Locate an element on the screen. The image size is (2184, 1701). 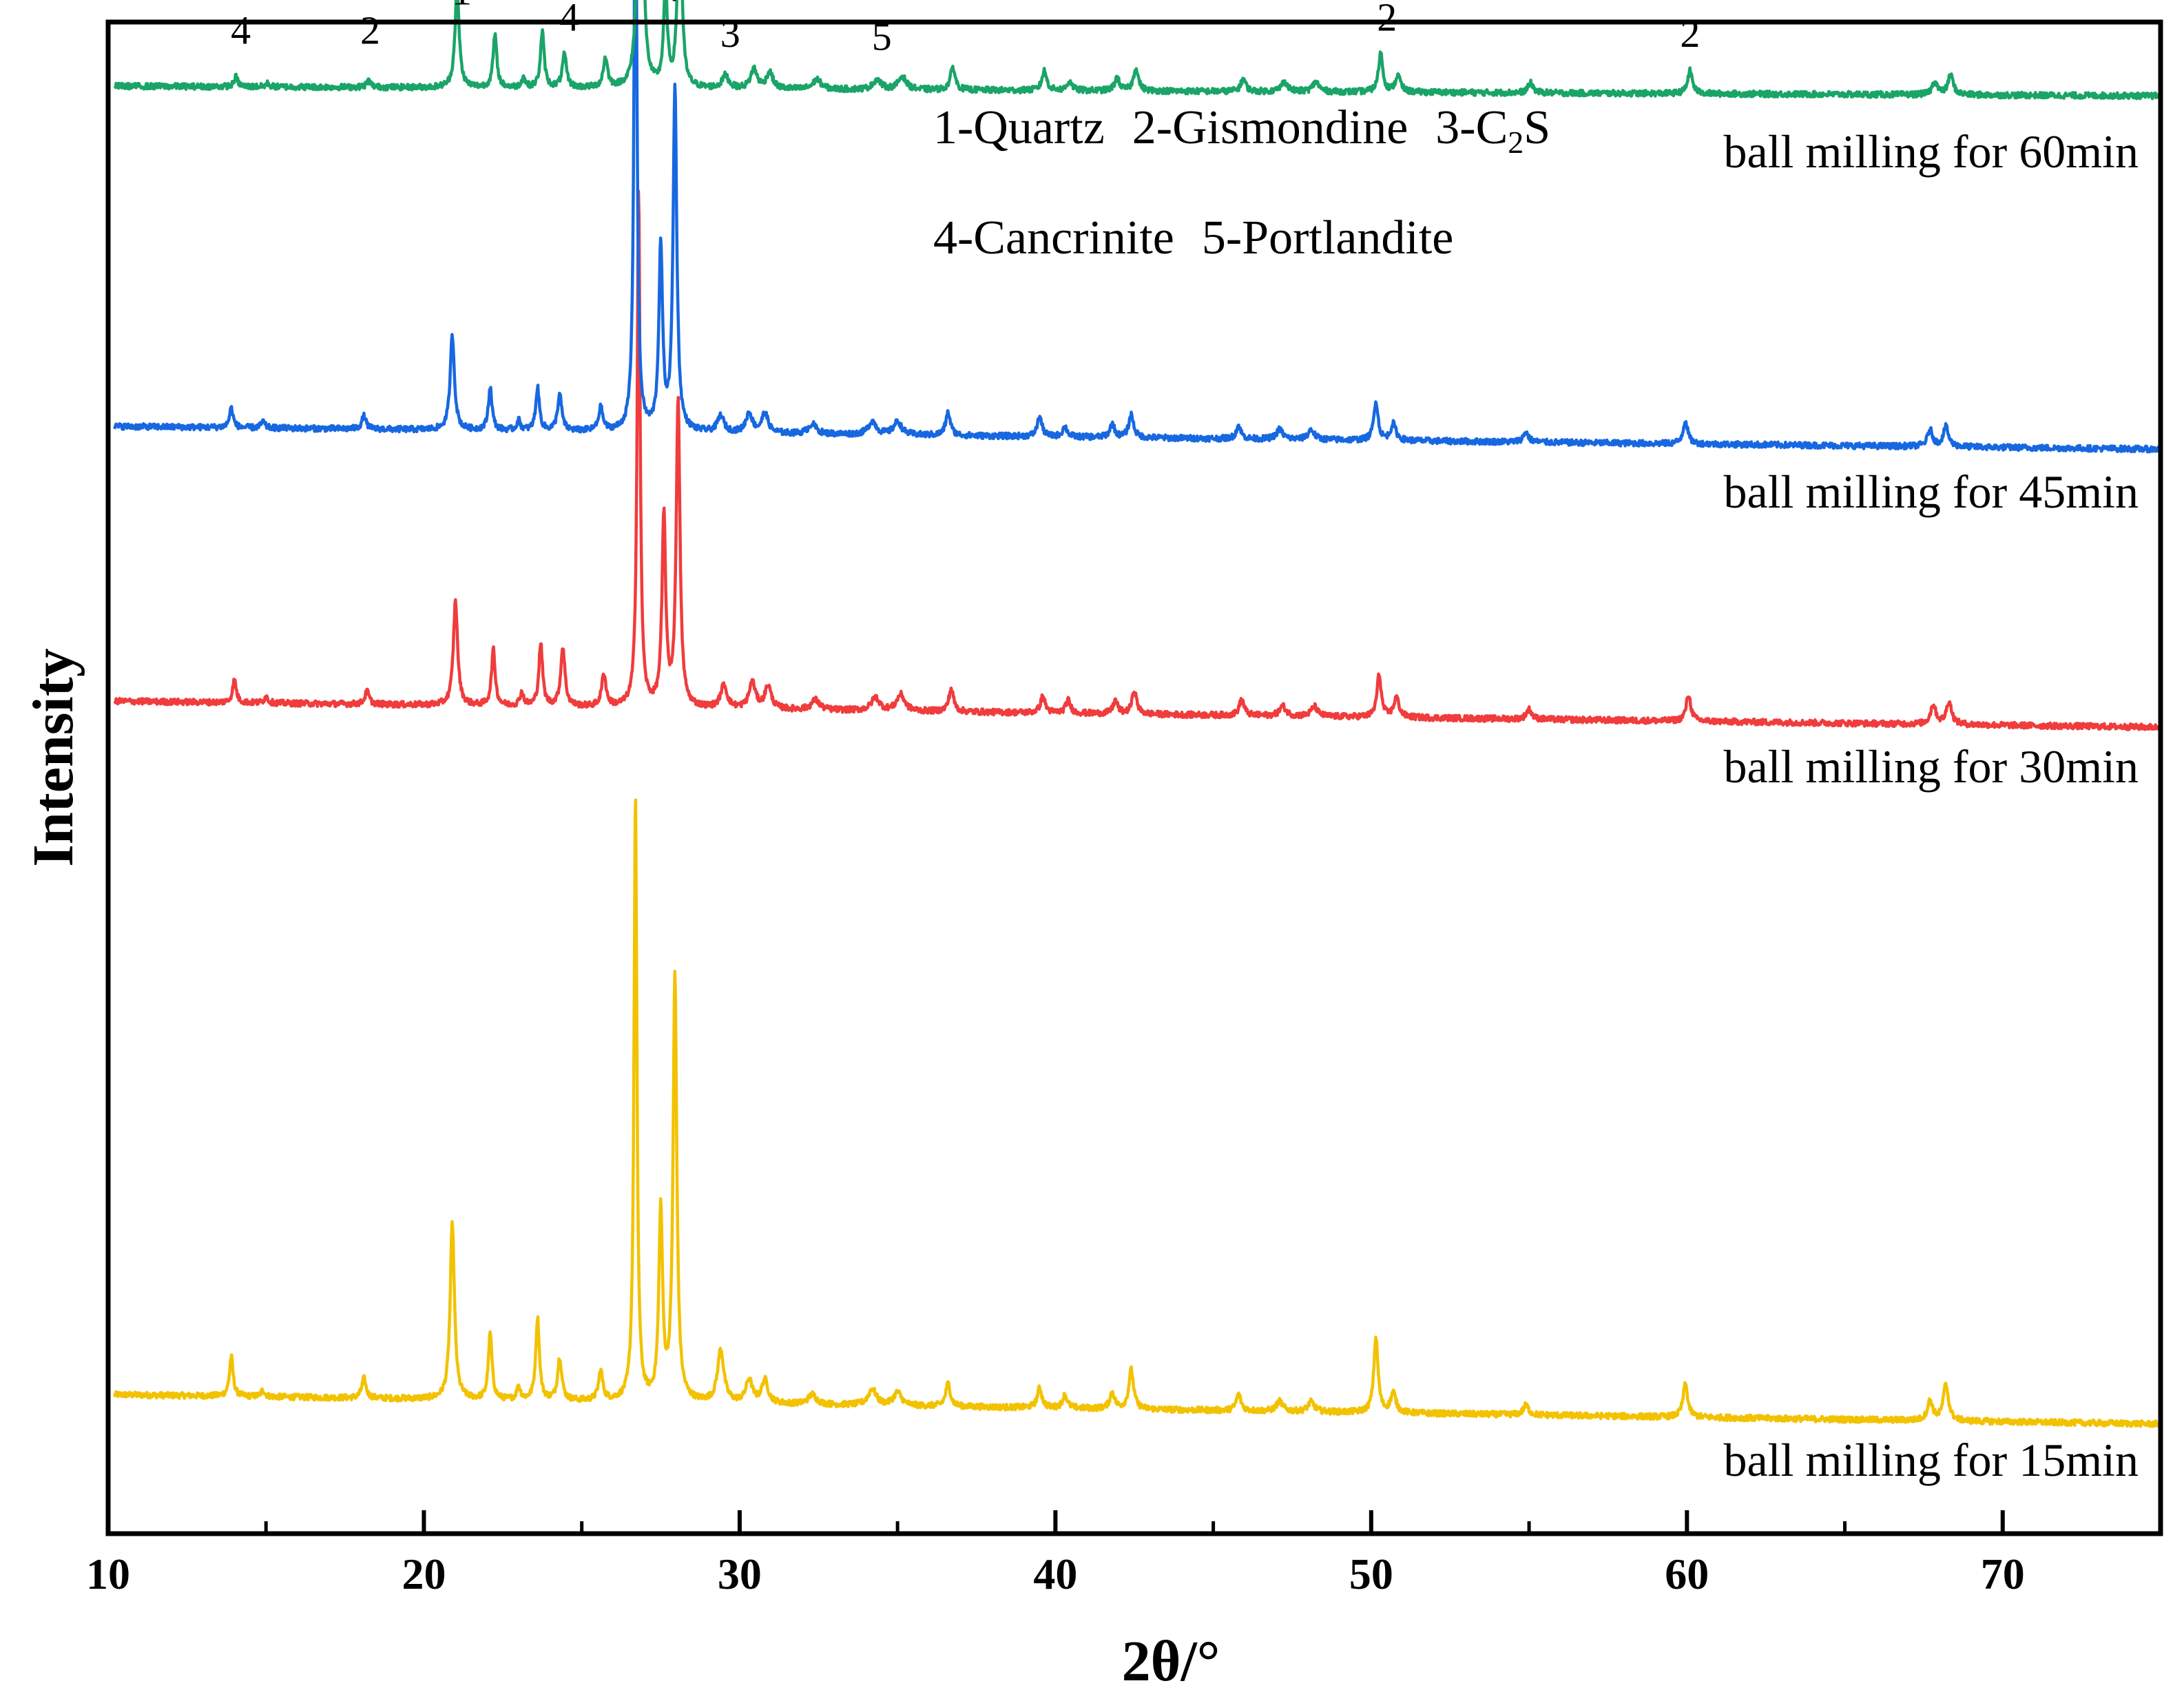
peak-annotation-4: 1 is located at coordinates (462, 6).